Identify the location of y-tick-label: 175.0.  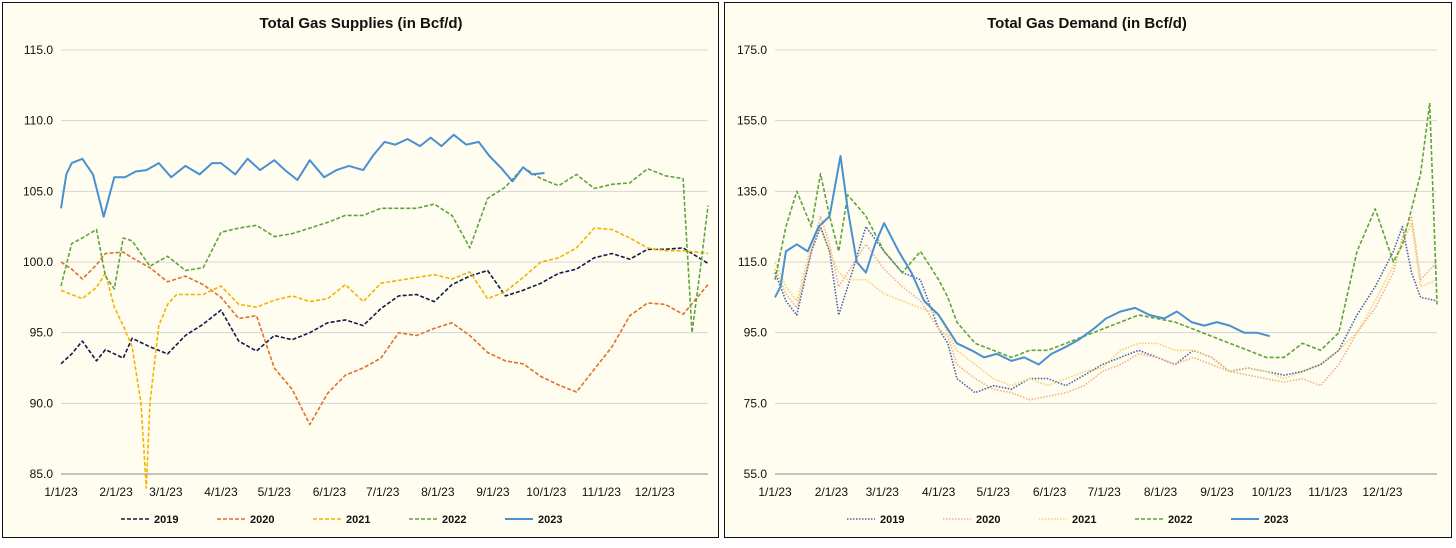
(752, 50).